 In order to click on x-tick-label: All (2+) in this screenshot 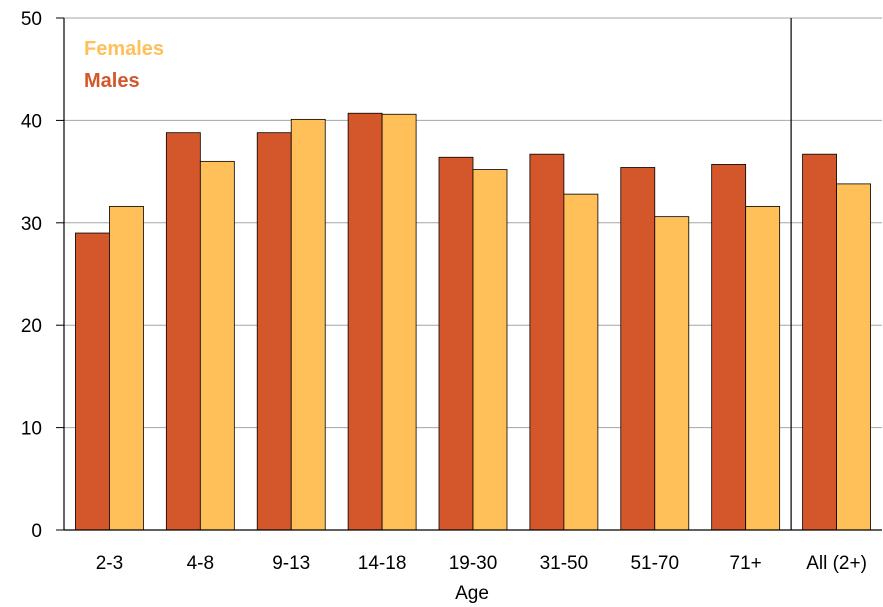, I will do `click(836, 563)`.